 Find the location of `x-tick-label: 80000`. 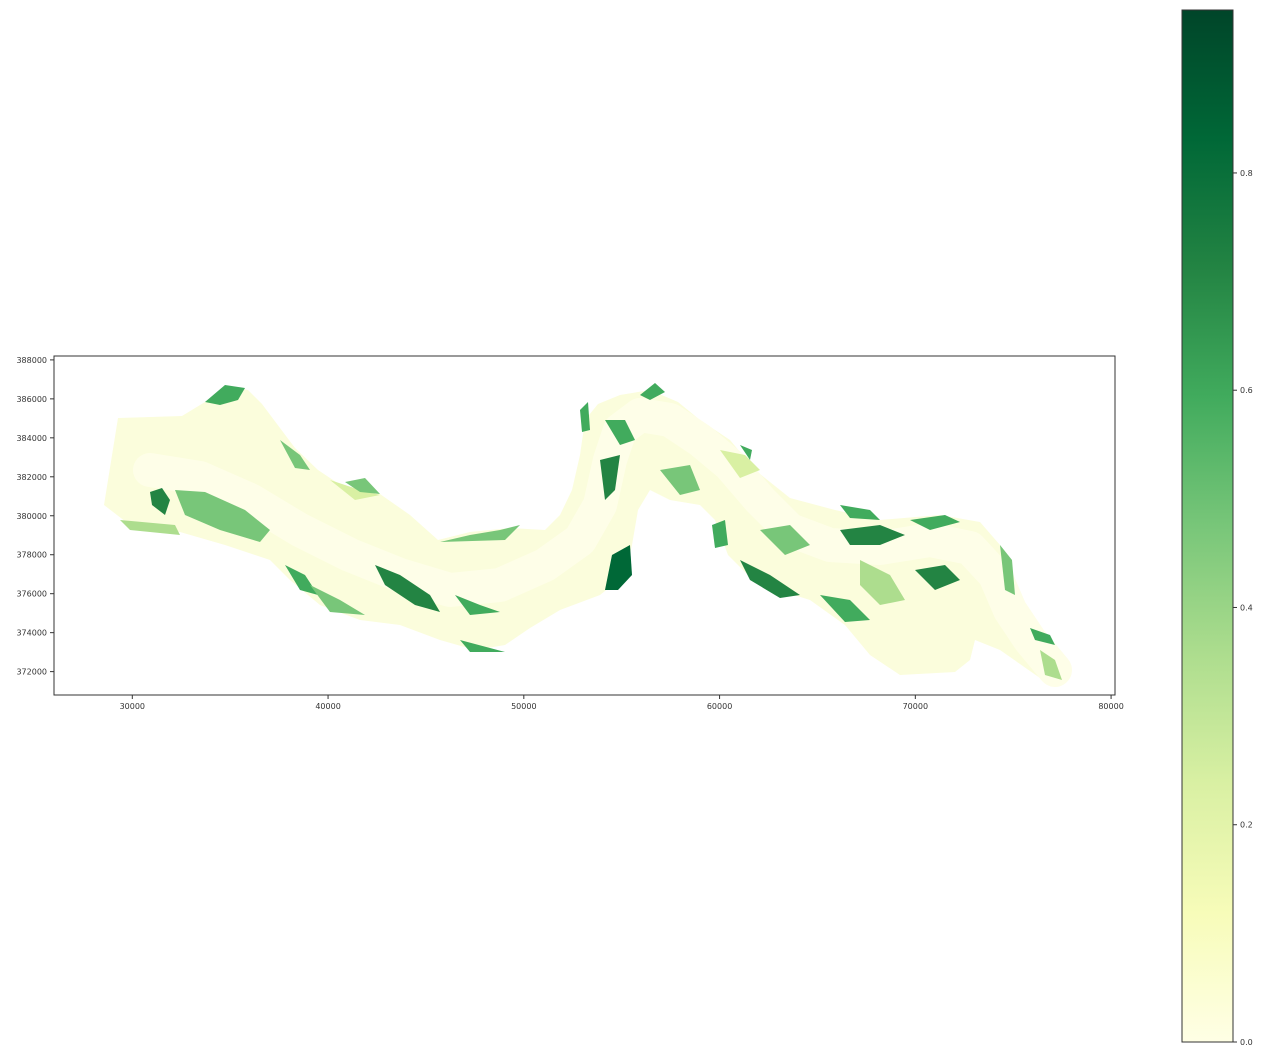

x-tick-label: 80000 is located at coordinates (1110, 706).